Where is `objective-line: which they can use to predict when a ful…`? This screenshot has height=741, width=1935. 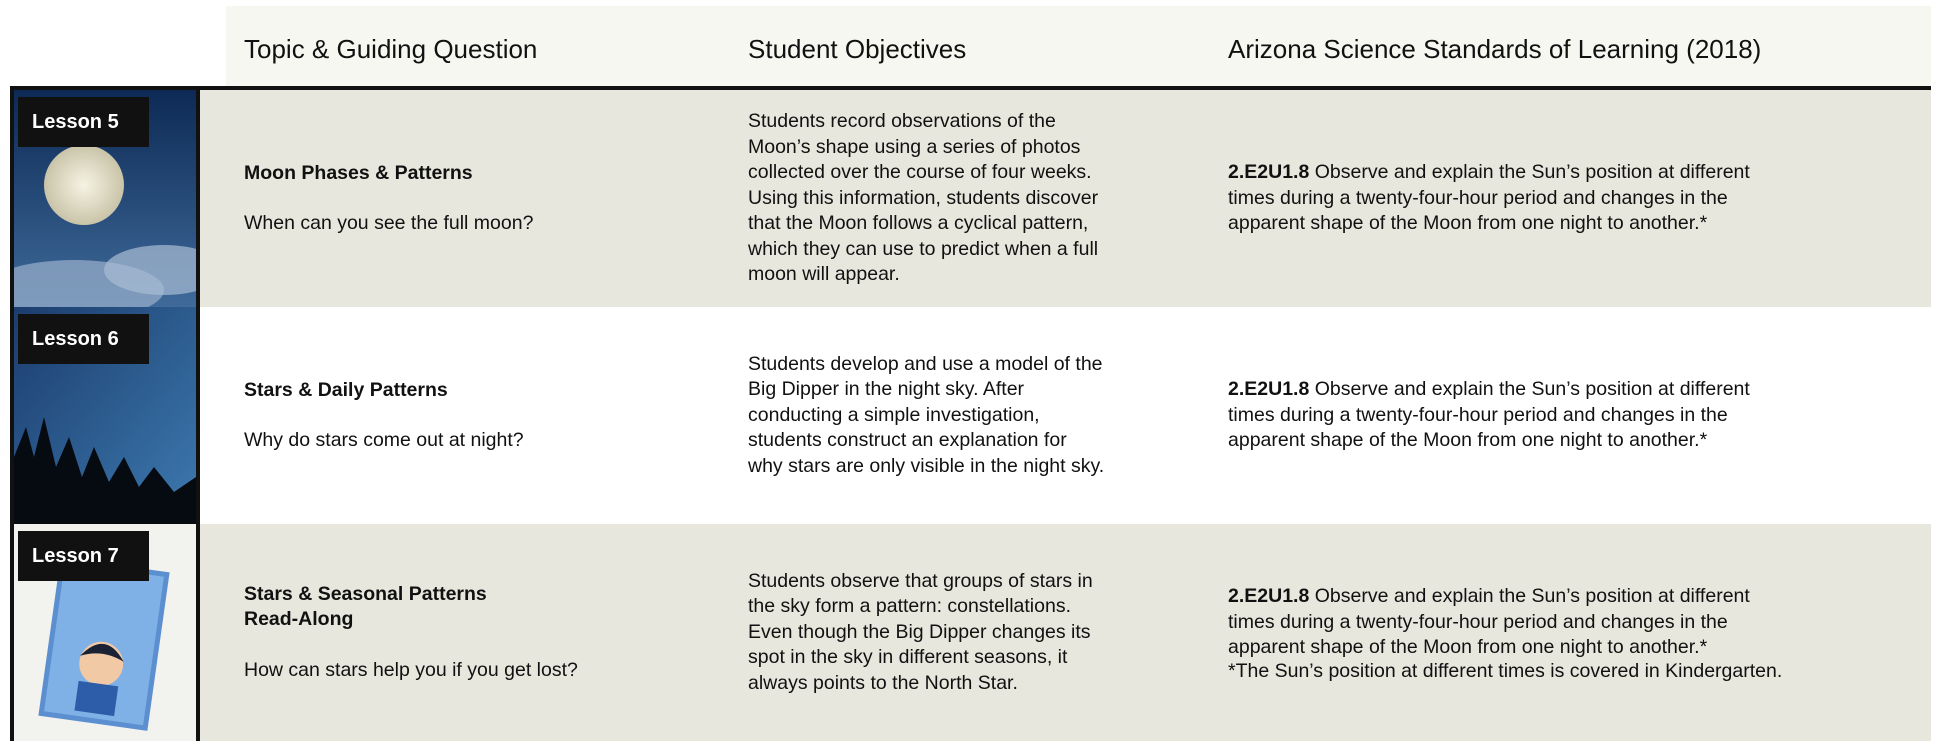 objective-line: which they can use to predict when a ful… is located at coordinates (923, 248).